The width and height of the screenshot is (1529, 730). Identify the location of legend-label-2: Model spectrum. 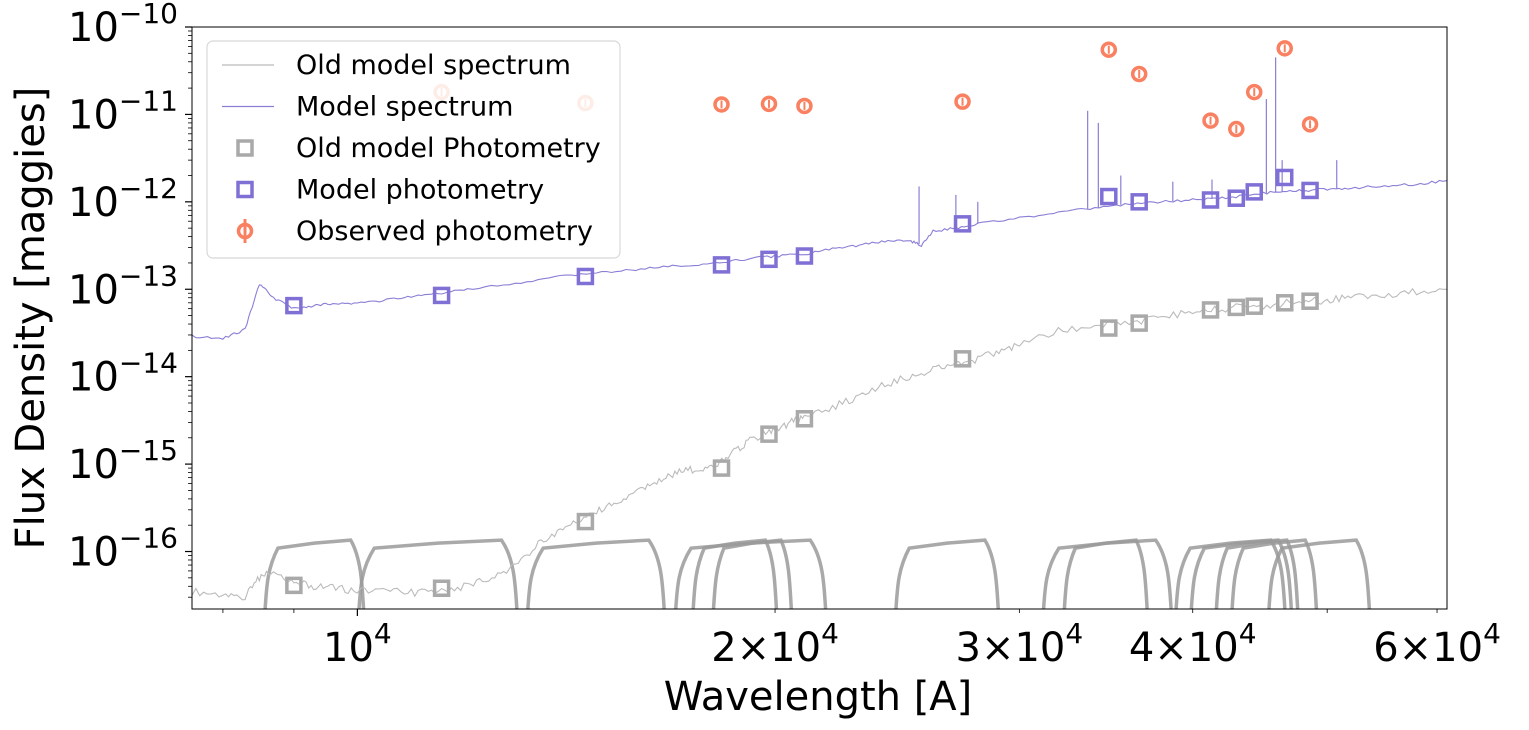
(404, 107).